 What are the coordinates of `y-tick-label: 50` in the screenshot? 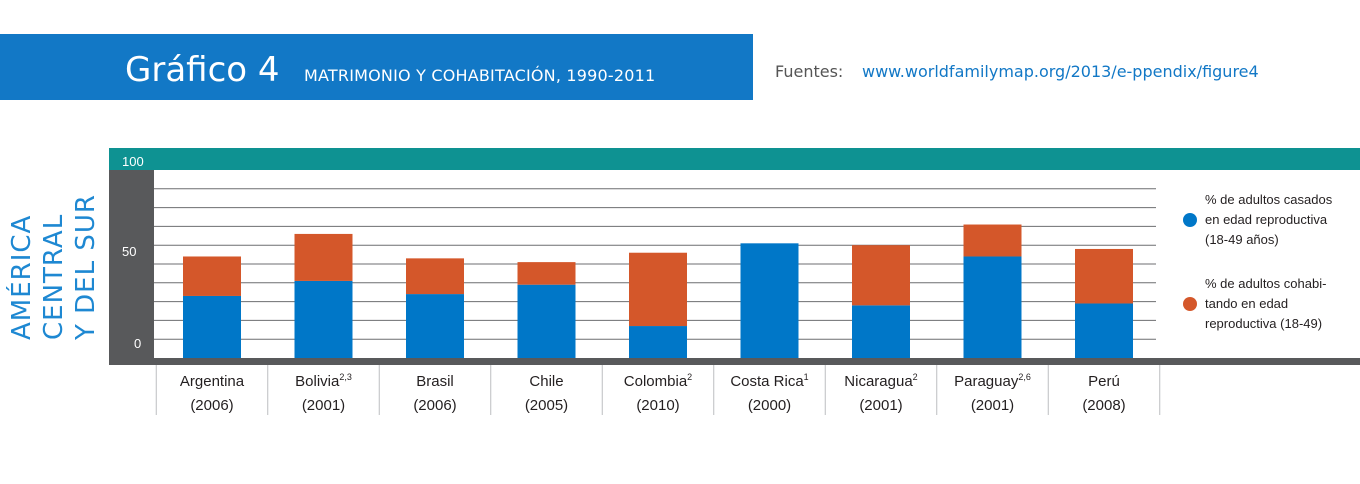 It's located at (129, 251).